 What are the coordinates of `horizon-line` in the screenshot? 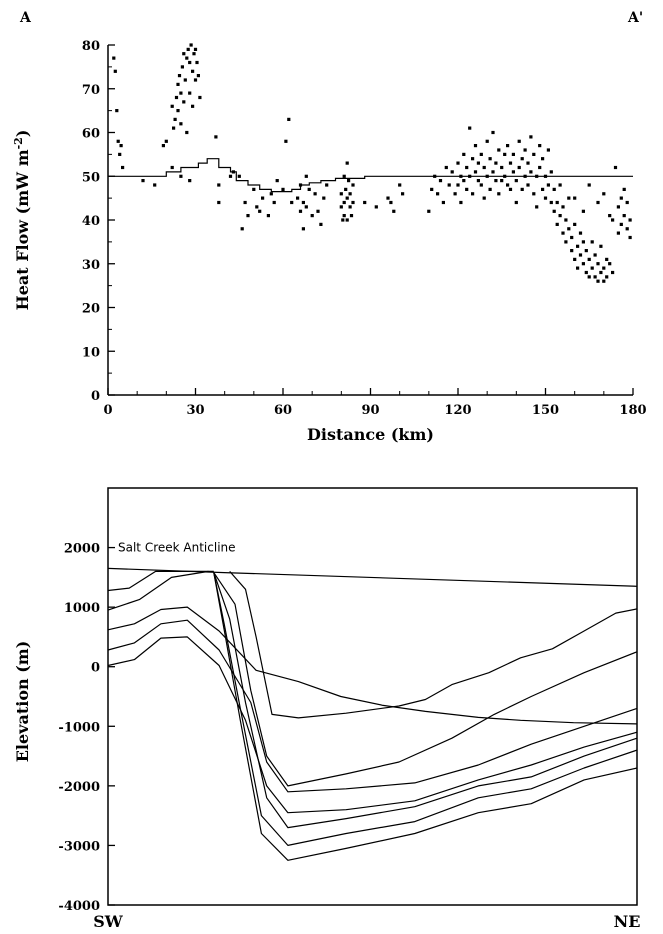 It's located at (158, 590).